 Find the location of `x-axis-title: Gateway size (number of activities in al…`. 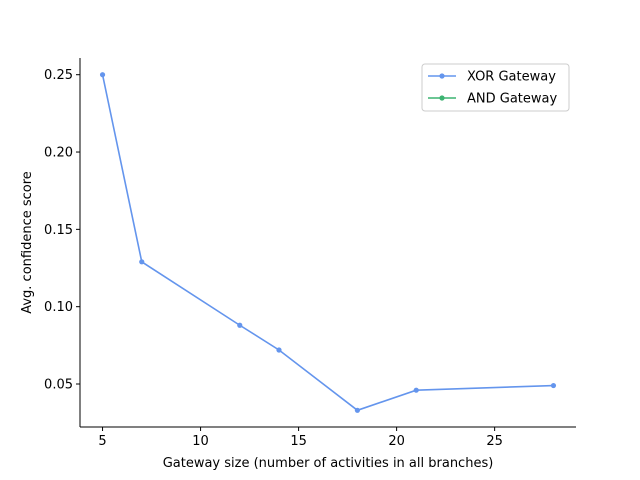

x-axis-title: Gateway size (number of activities in al… is located at coordinates (328, 463).